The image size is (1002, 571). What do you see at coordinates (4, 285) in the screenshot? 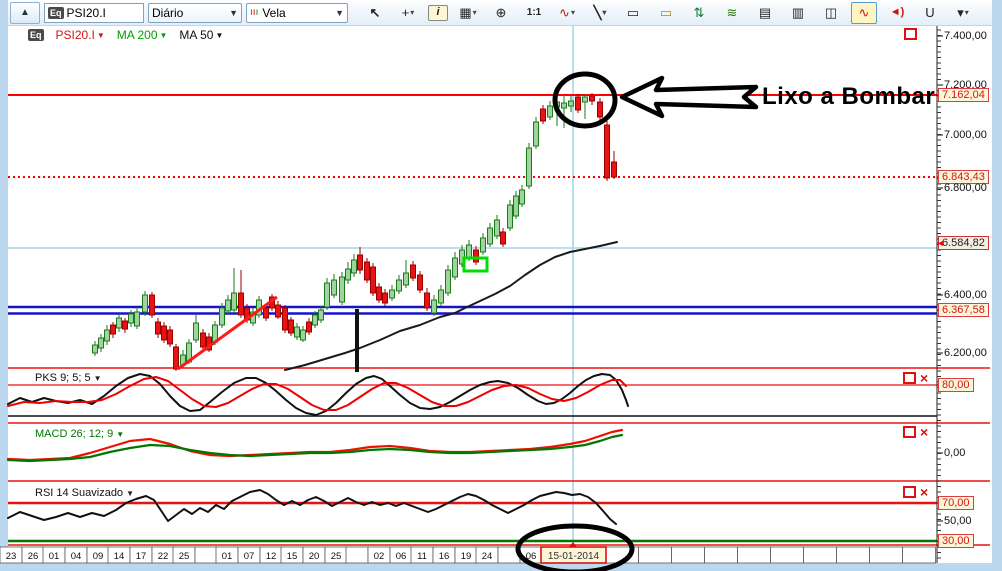
I see `window-left-edge` at bounding box center [4, 285].